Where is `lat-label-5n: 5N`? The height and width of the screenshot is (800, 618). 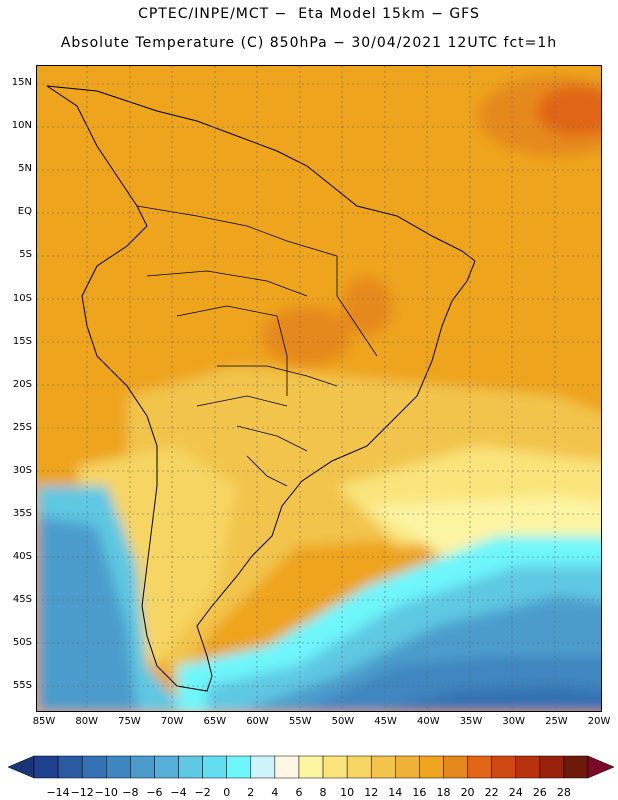 lat-label-5n: 5N is located at coordinates (25, 169).